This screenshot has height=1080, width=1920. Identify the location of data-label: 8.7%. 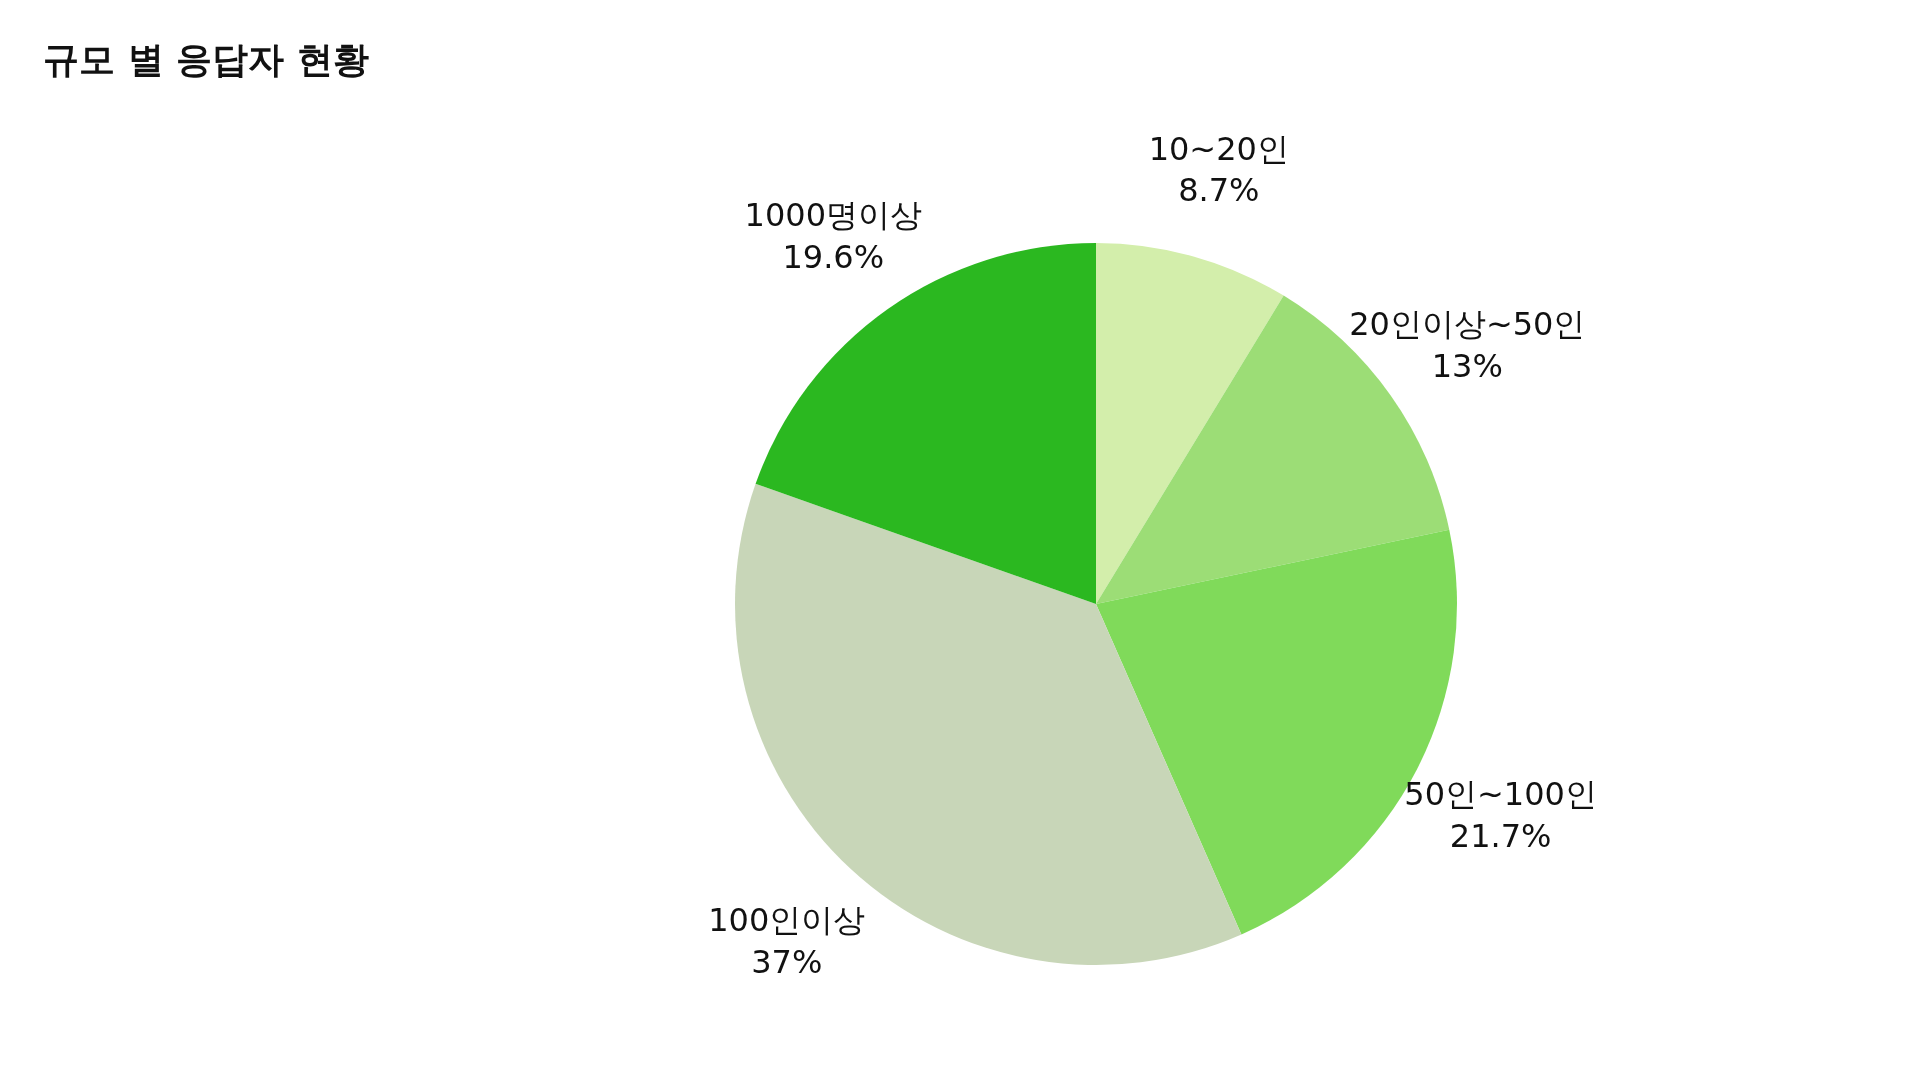
(1219, 190).